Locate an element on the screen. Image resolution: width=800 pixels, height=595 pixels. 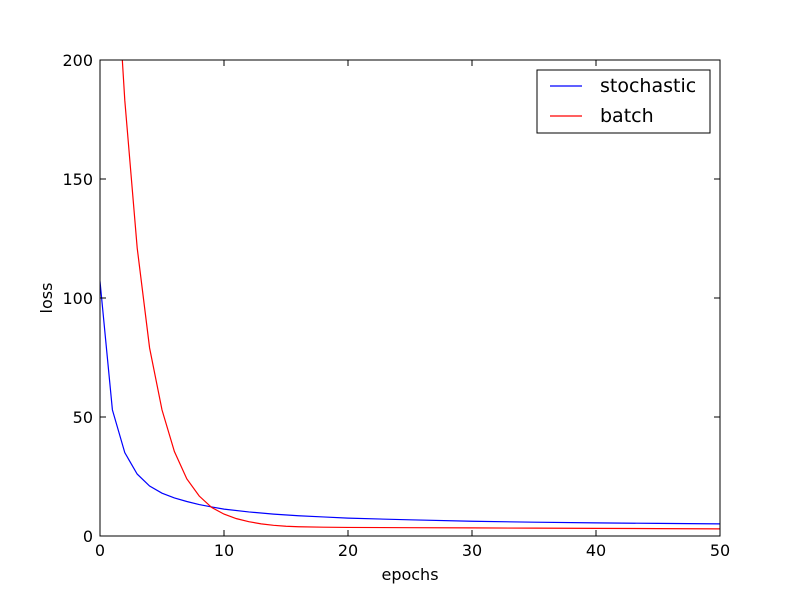
x-tick-label: 40 is located at coordinates (596, 550).